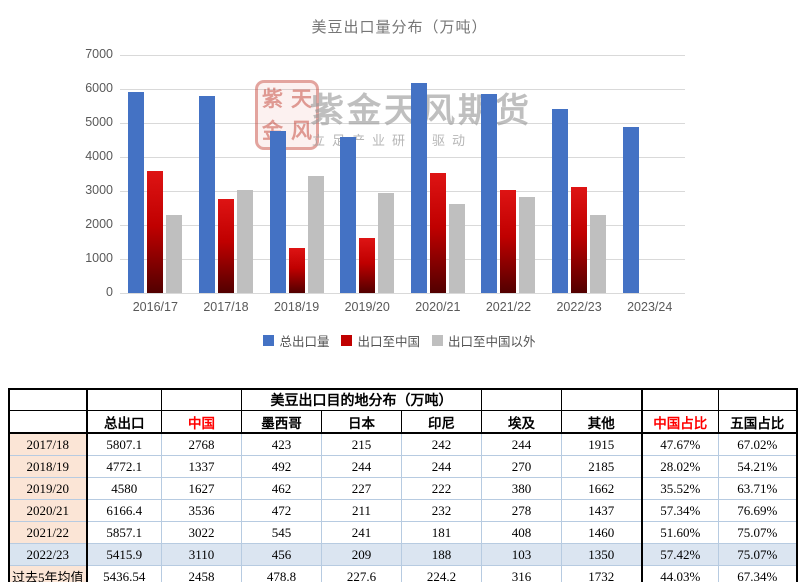  Describe the element at coordinates (282, 532) in the screenshot. I see `cell: 545` at that location.